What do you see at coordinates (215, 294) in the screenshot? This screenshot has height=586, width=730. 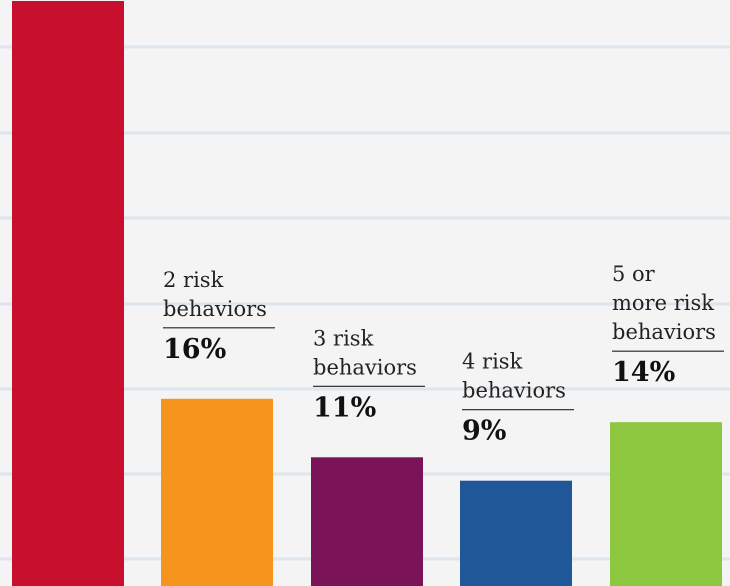 I see `category-label: 2 risk behaviors` at bounding box center [215, 294].